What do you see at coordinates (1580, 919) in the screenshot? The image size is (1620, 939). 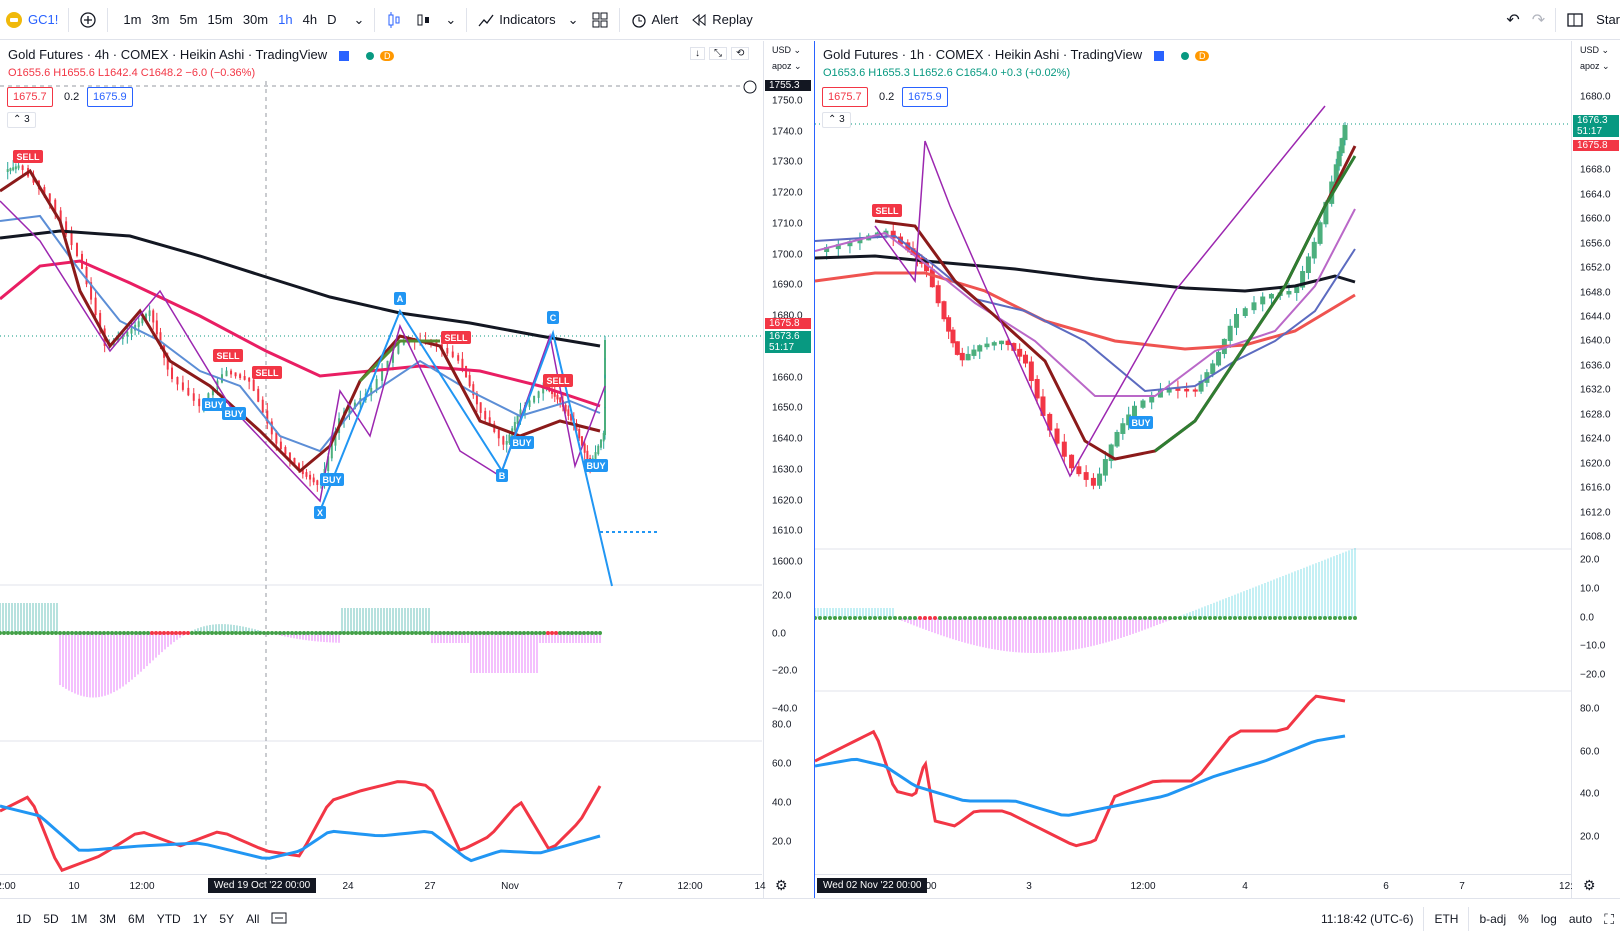 I see `auto-scale-button: auto` at bounding box center [1580, 919].